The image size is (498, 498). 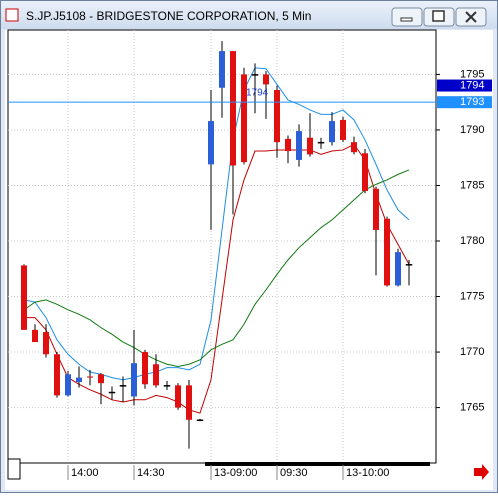 What do you see at coordinates (294, 473) in the screenshot?
I see `x-tick-label: 09:30` at bounding box center [294, 473].